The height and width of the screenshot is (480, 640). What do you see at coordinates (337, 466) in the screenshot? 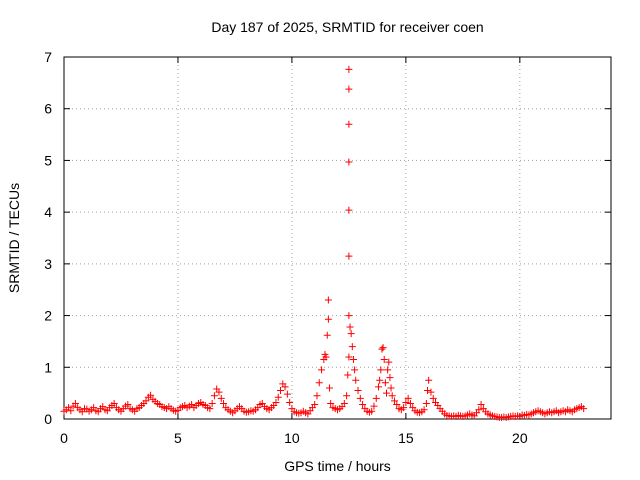
I see `x-axis-label: GPS time / hours` at bounding box center [337, 466].